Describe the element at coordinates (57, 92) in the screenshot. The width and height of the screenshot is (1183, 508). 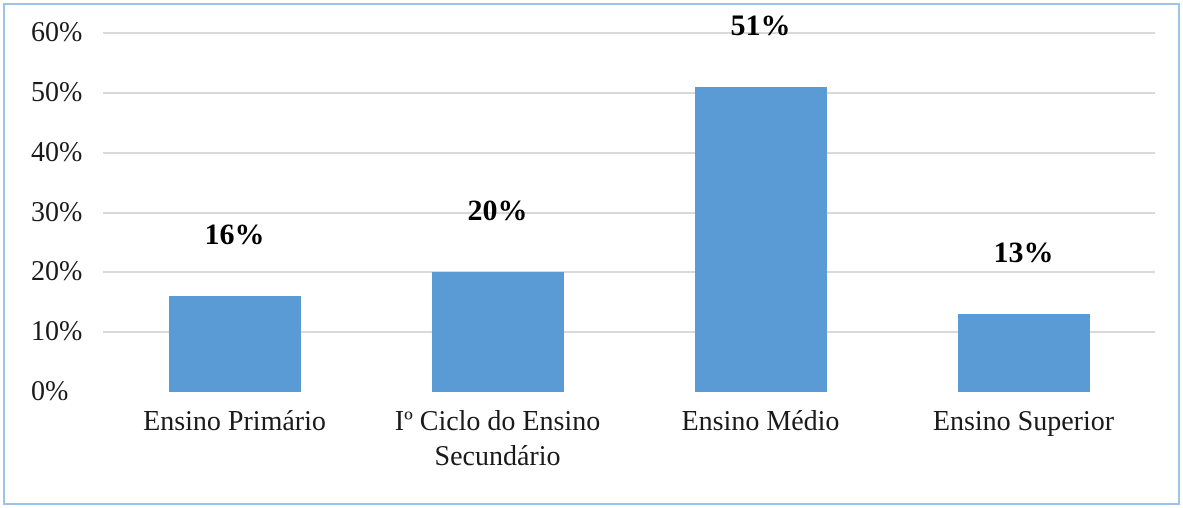
I see `ytick-label-50%: 50%` at that location.